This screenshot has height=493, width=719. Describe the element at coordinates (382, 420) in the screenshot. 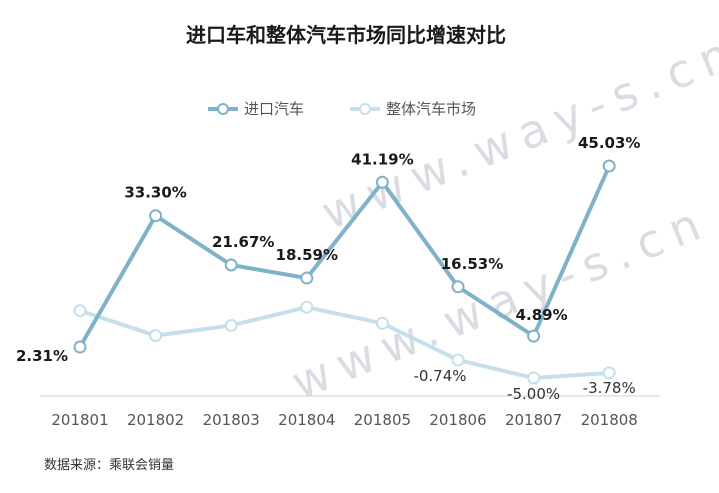

I see `x-tick-label: 201805` at that location.